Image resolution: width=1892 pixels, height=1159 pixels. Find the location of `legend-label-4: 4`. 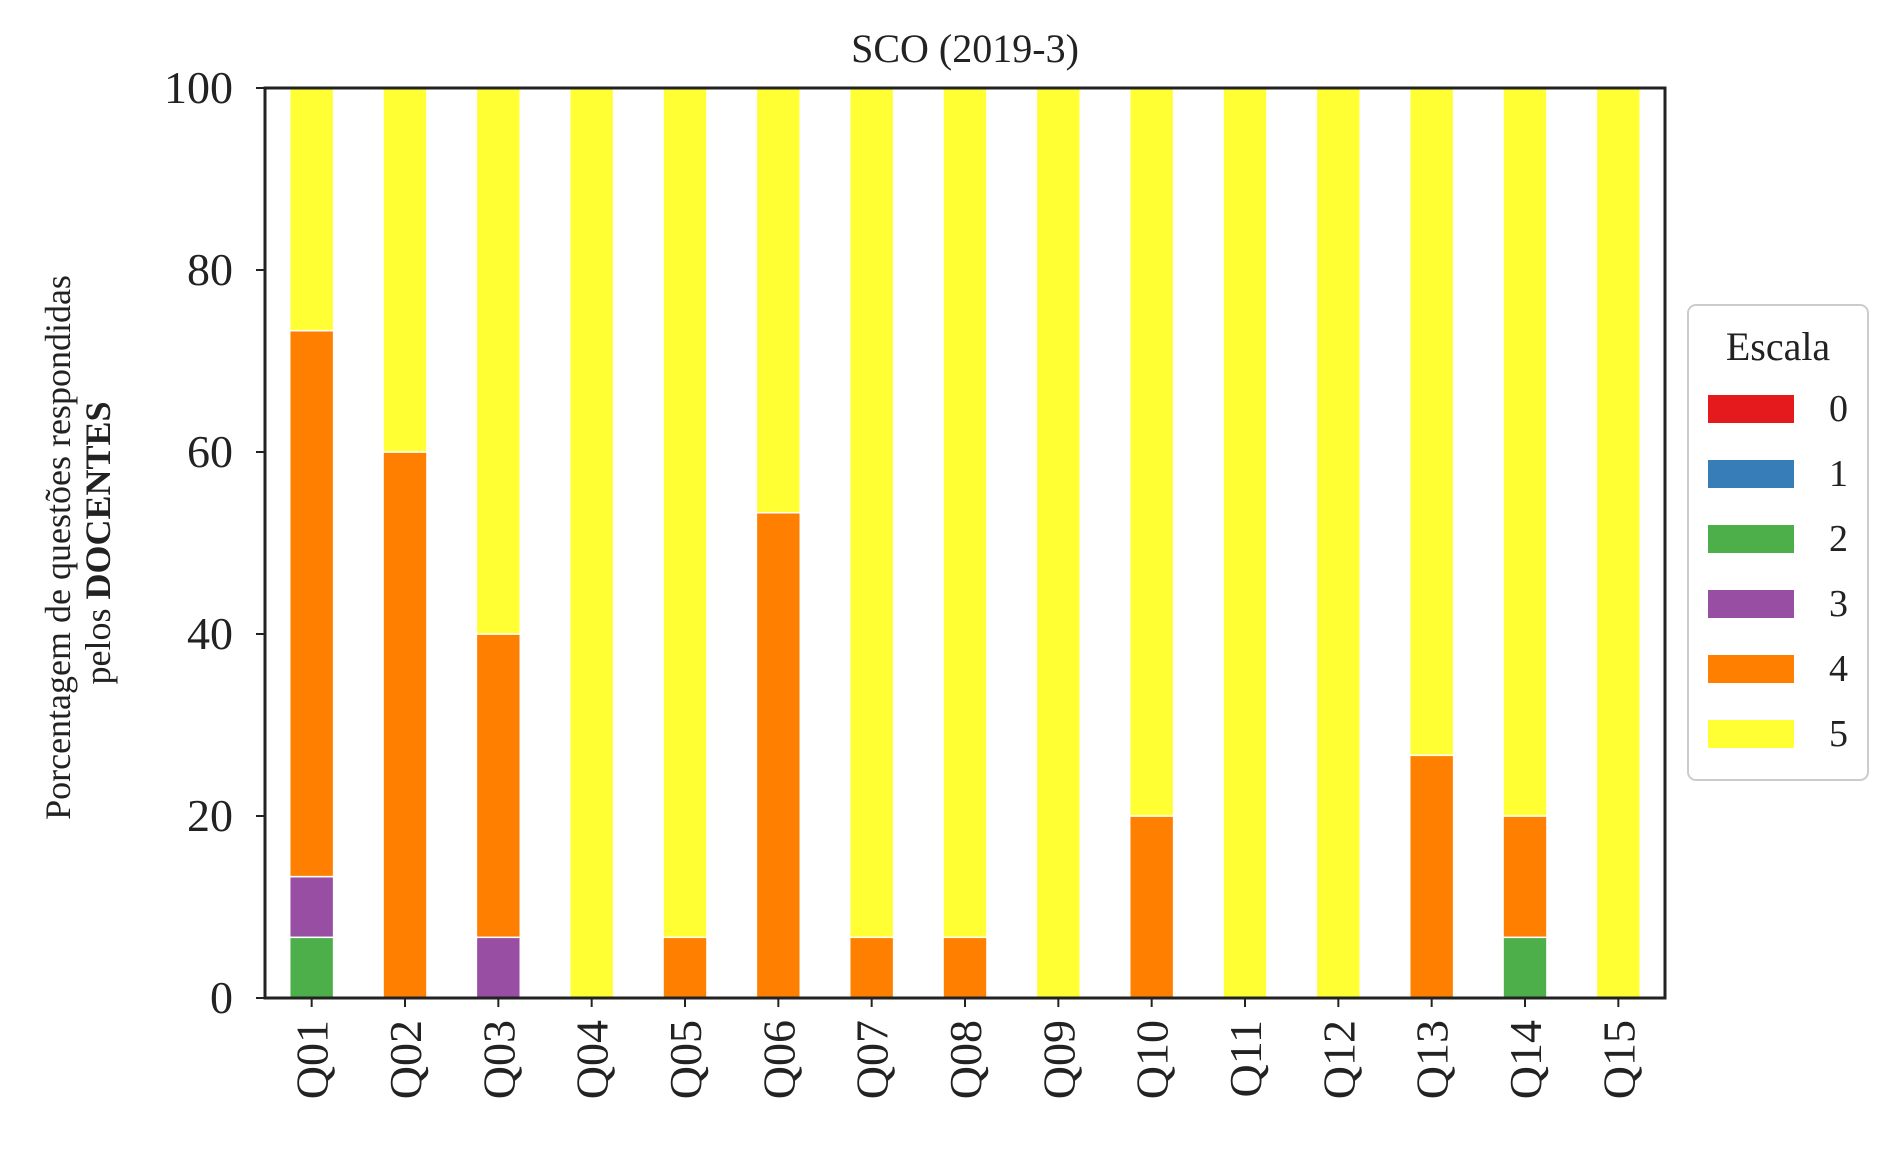

legend-label-4: 4 is located at coordinates (1838, 669).